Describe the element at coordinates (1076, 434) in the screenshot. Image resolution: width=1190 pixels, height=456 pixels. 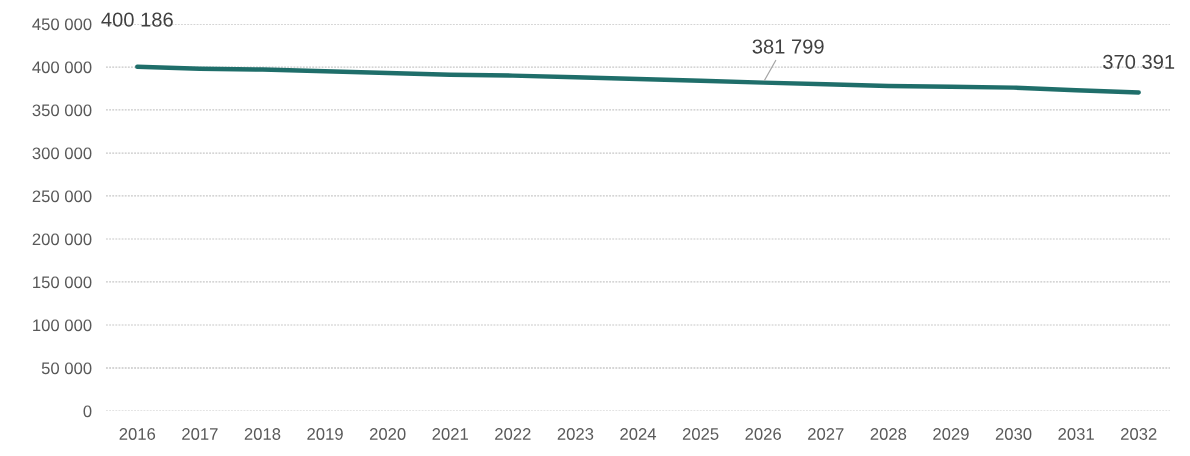
I see `x-tick-label: 2031` at that location.